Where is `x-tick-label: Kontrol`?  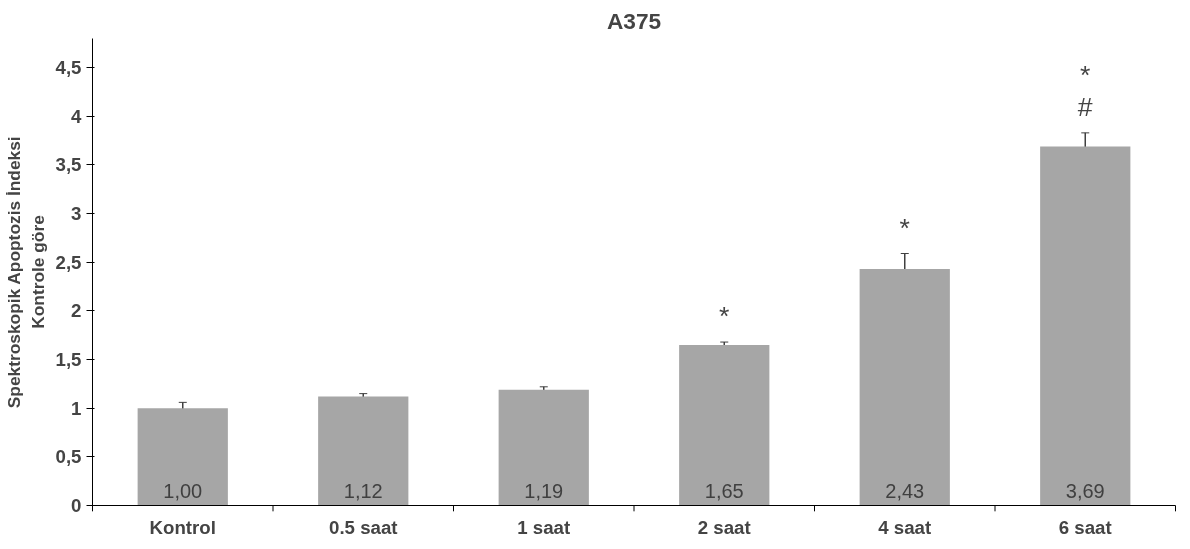 x-tick-label: Kontrol is located at coordinates (182, 527).